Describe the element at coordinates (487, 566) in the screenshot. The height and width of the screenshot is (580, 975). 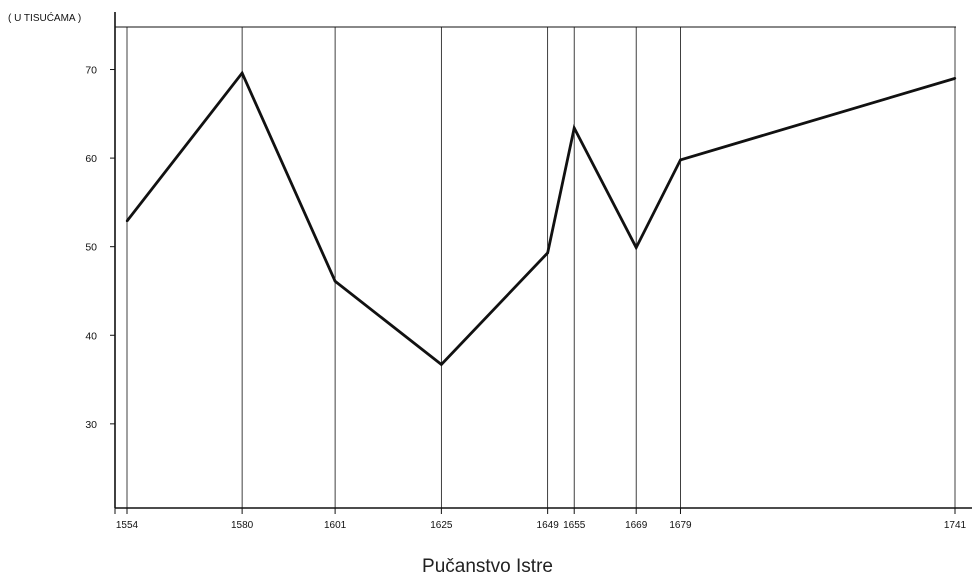
I see `chart-caption: Pučanstvo Istre` at that location.